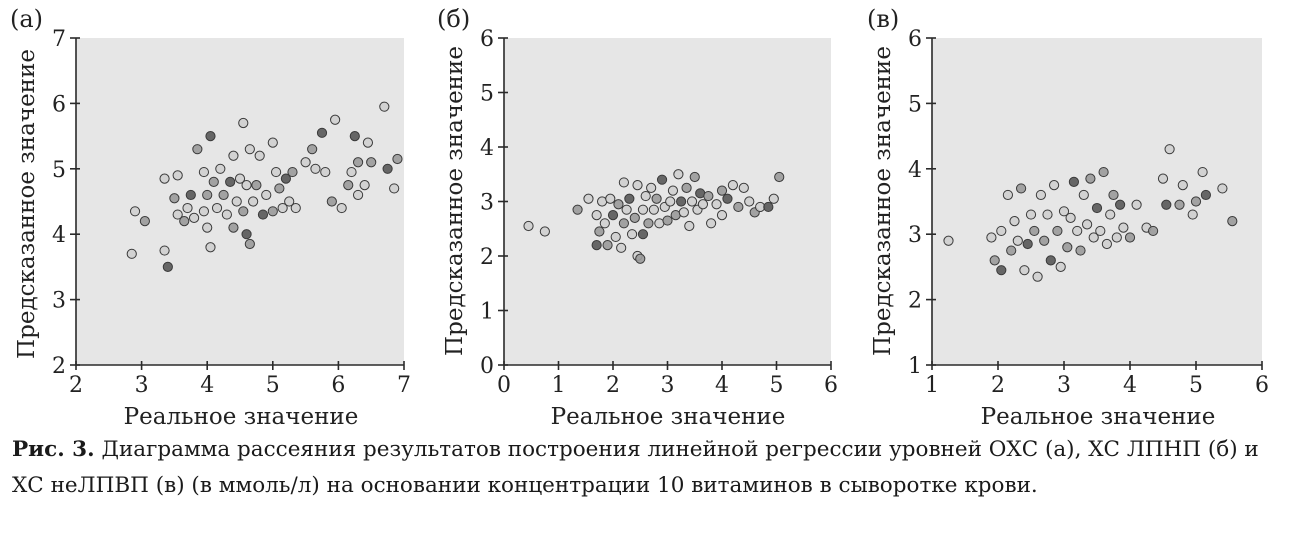 Image resolution: width=1292 pixels, height=550 pixels. What do you see at coordinates (998, 385) in the screenshot?
I see `panel-c-x-tick-label: 2` at bounding box center [998, 385].